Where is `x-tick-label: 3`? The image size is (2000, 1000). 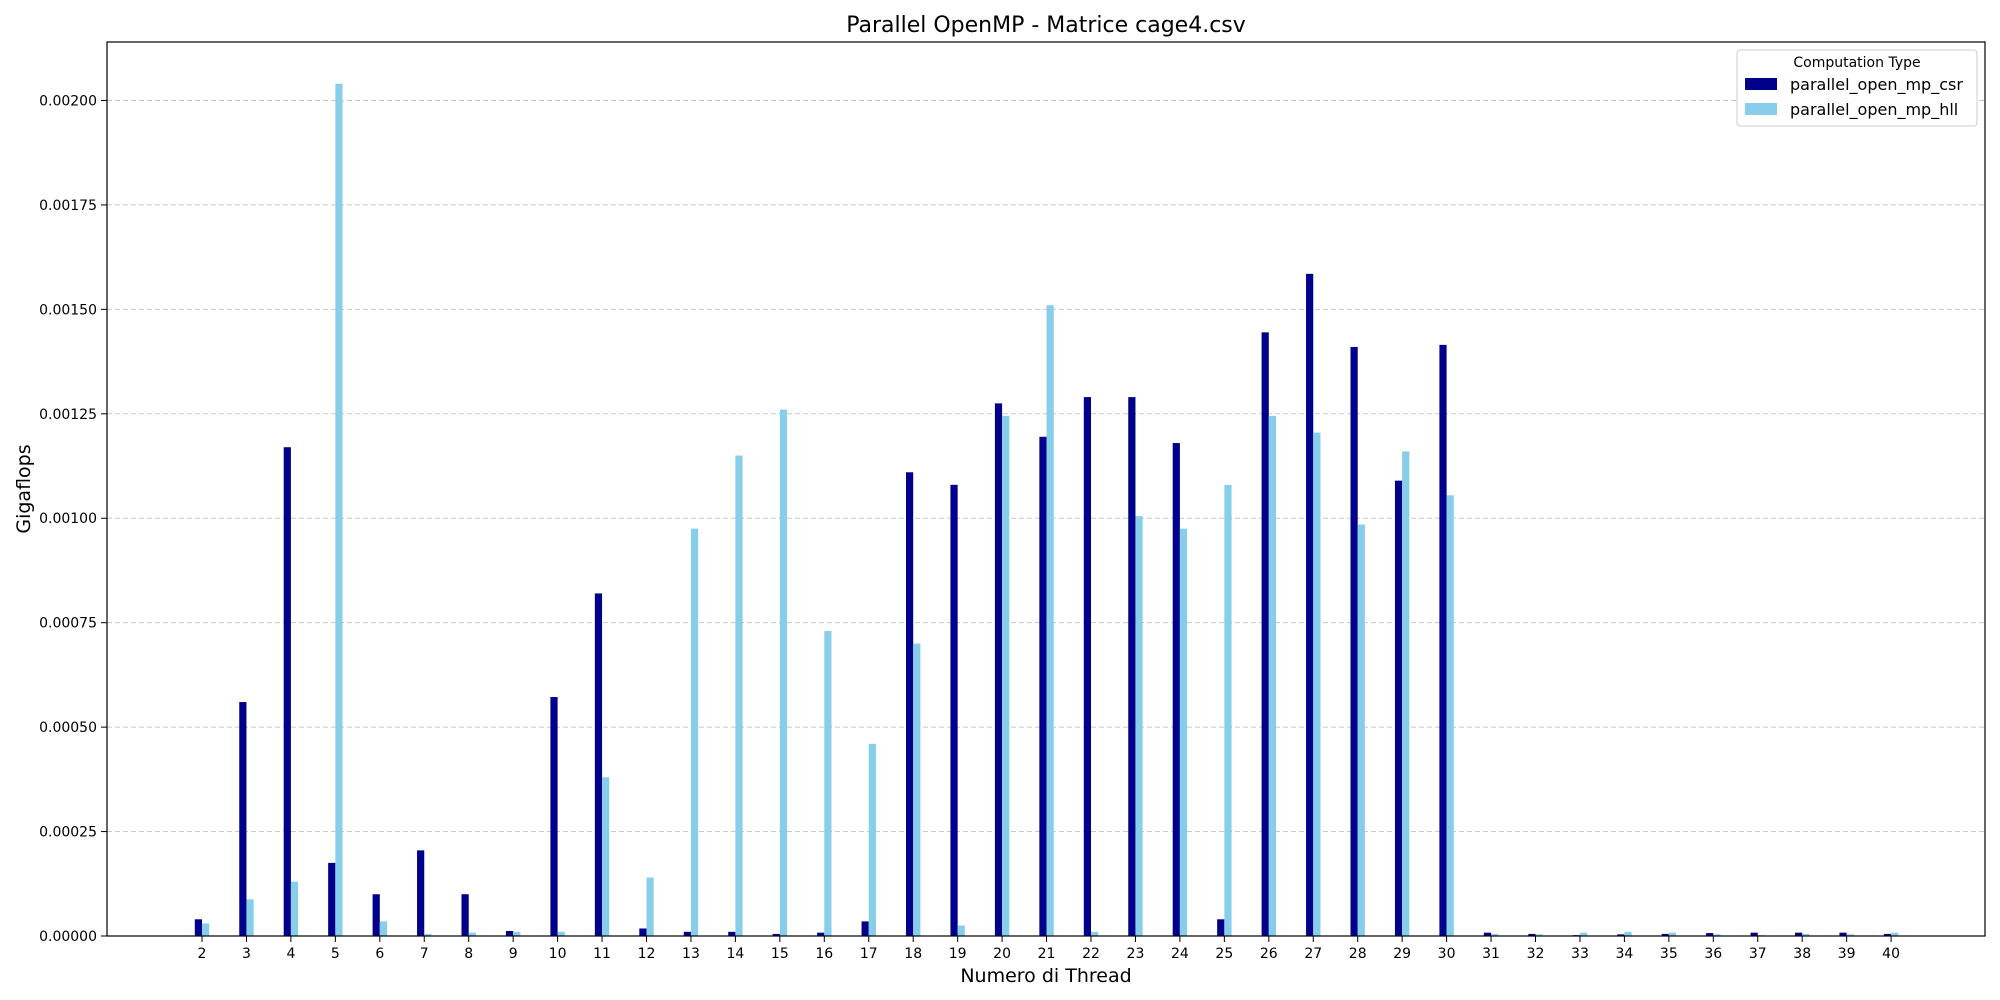 x-tick-label: 3 is located at coordinates (246, 954).